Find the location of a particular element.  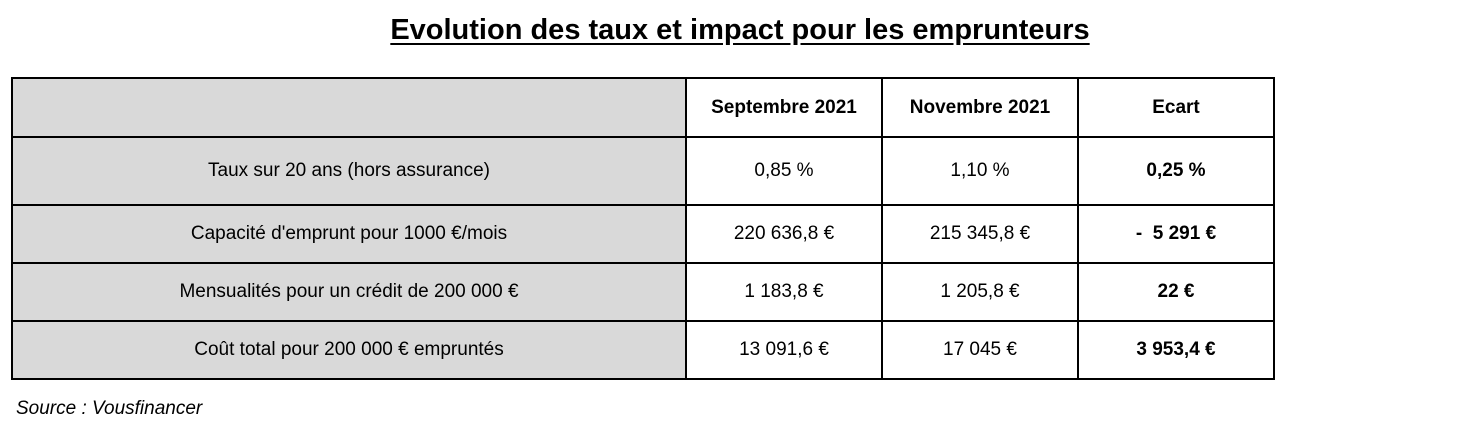

header-november-2021: Novembre 2021 is located at coordinates (980, 107).